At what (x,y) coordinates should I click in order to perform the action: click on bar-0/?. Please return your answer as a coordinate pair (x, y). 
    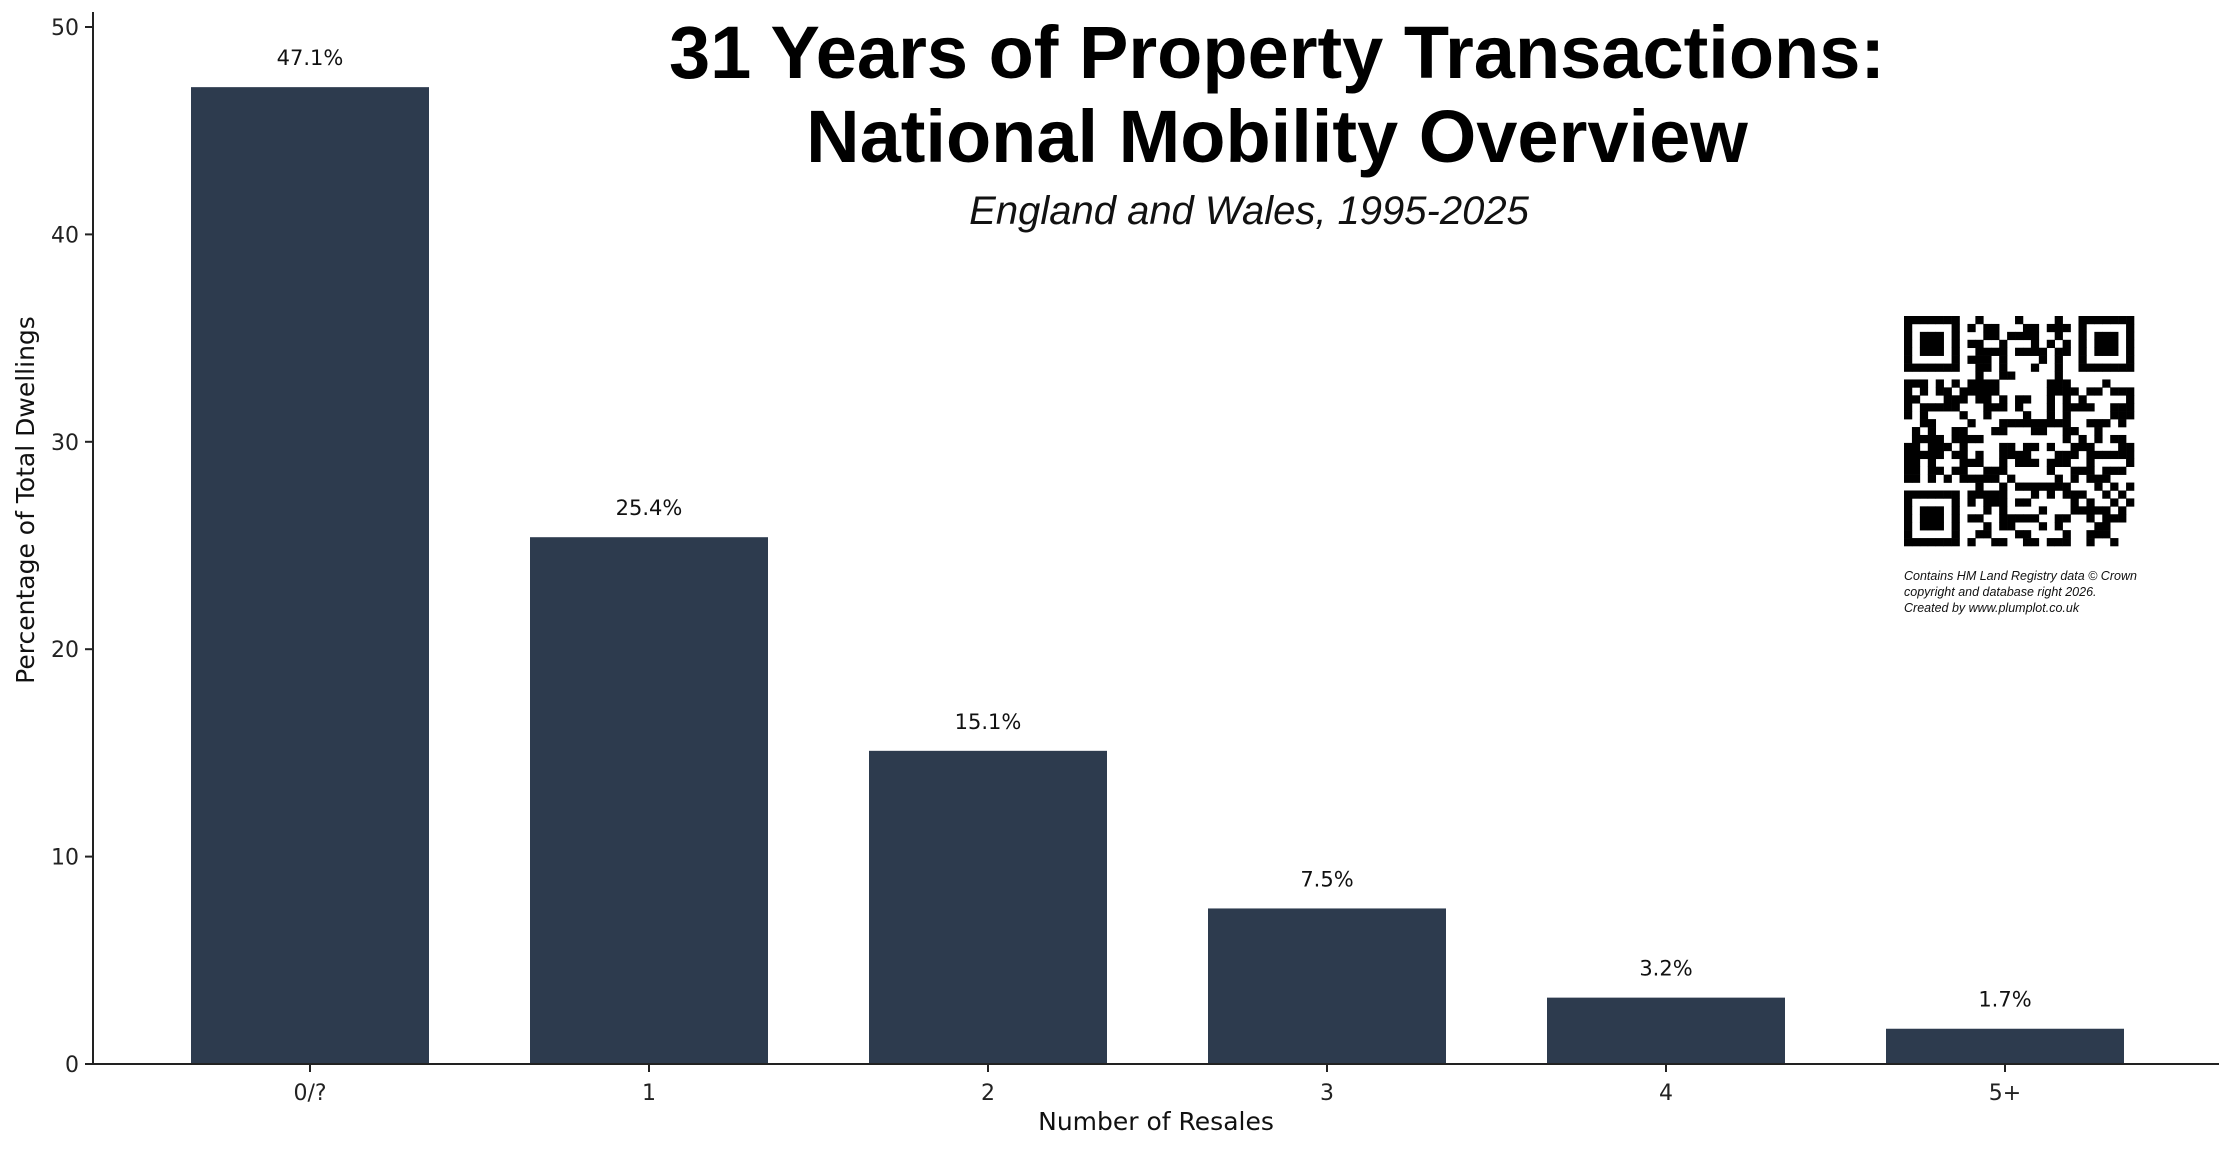
    Looking at the image, I should click on (310, 575).